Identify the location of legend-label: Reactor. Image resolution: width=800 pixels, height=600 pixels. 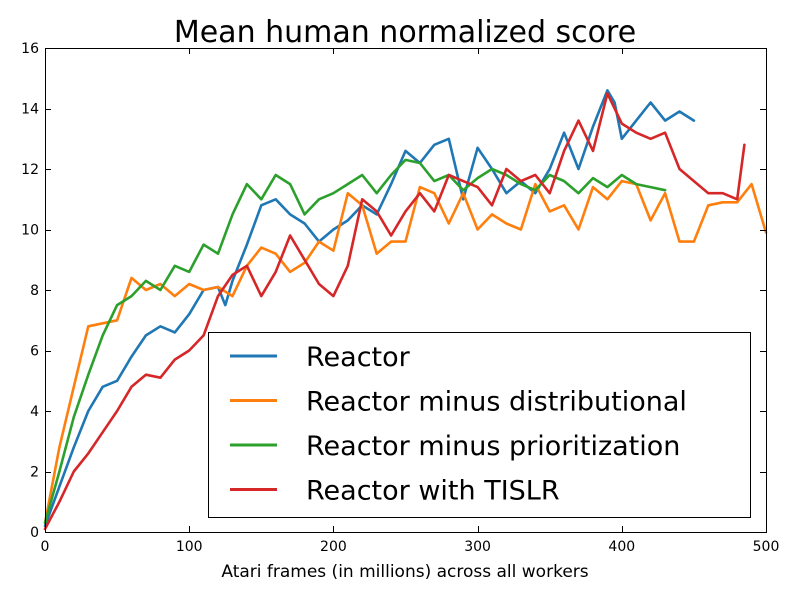
(358, 357).